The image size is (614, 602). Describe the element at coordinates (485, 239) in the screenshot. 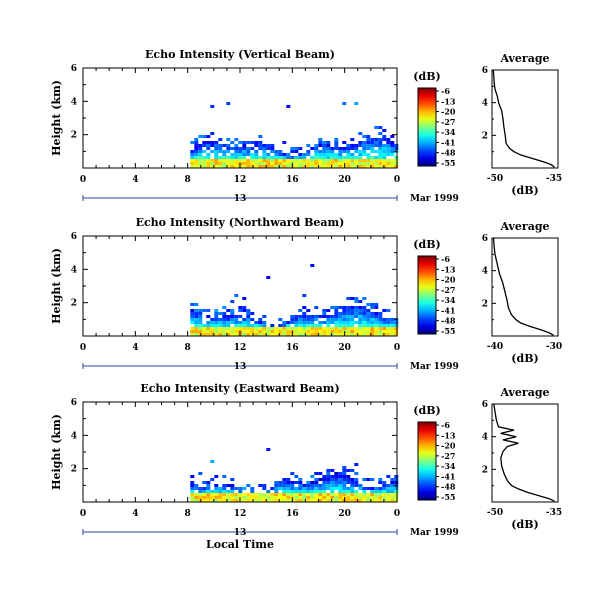

I see `profile-y-tick-label: 6` at that location.